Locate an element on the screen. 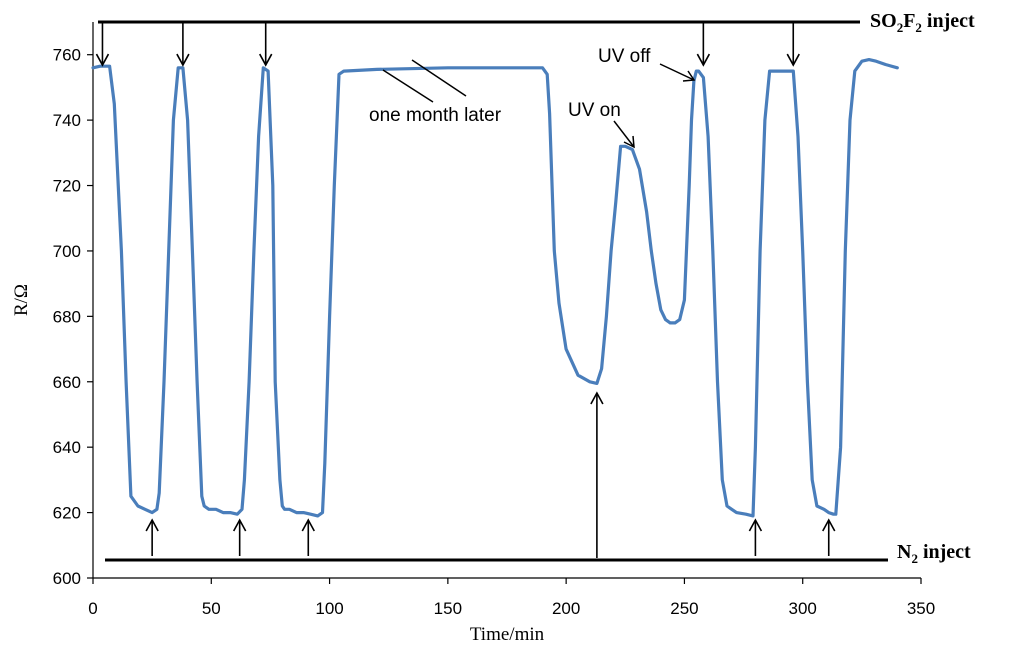 The image size is (1024, 651). n2-inject-label: N2 inject is located at coordinates (934, 553).